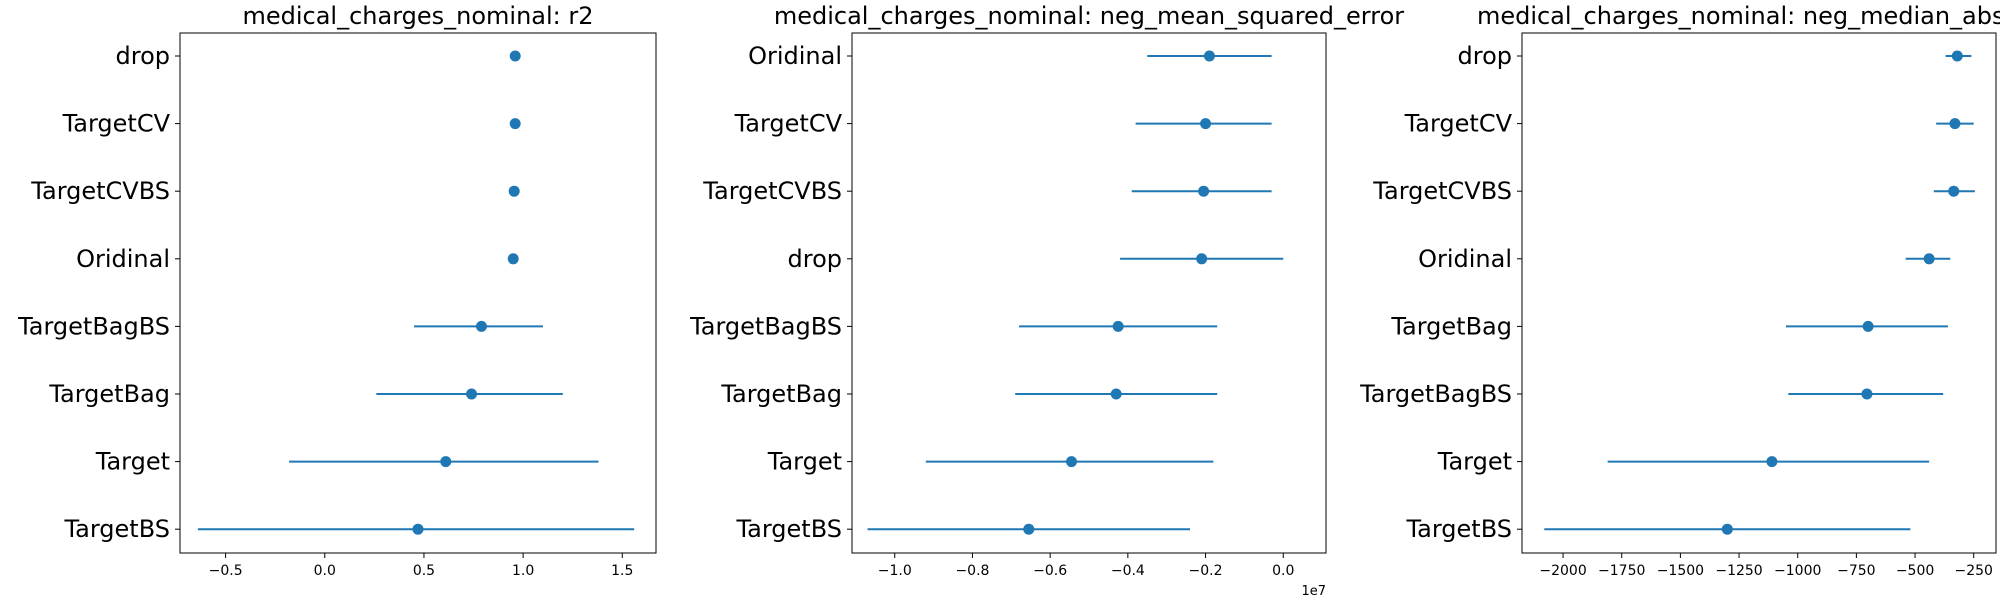 This screenshot has width=2000, height=600. What do you see at coordinates (1738, 571) in the screenshot?
I see `x-tick-label: −1250` at bounding box center [1738, 571].